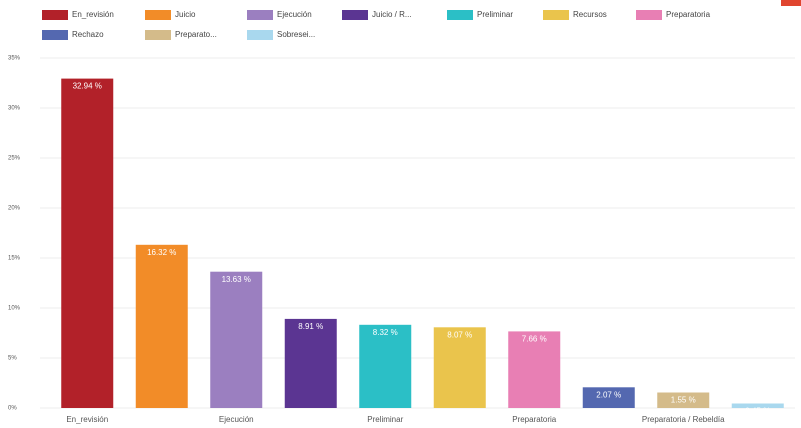  Describe the element at coordinates (14, 309) in the screenshot. I see `y-tick-label: 10%` at that location.